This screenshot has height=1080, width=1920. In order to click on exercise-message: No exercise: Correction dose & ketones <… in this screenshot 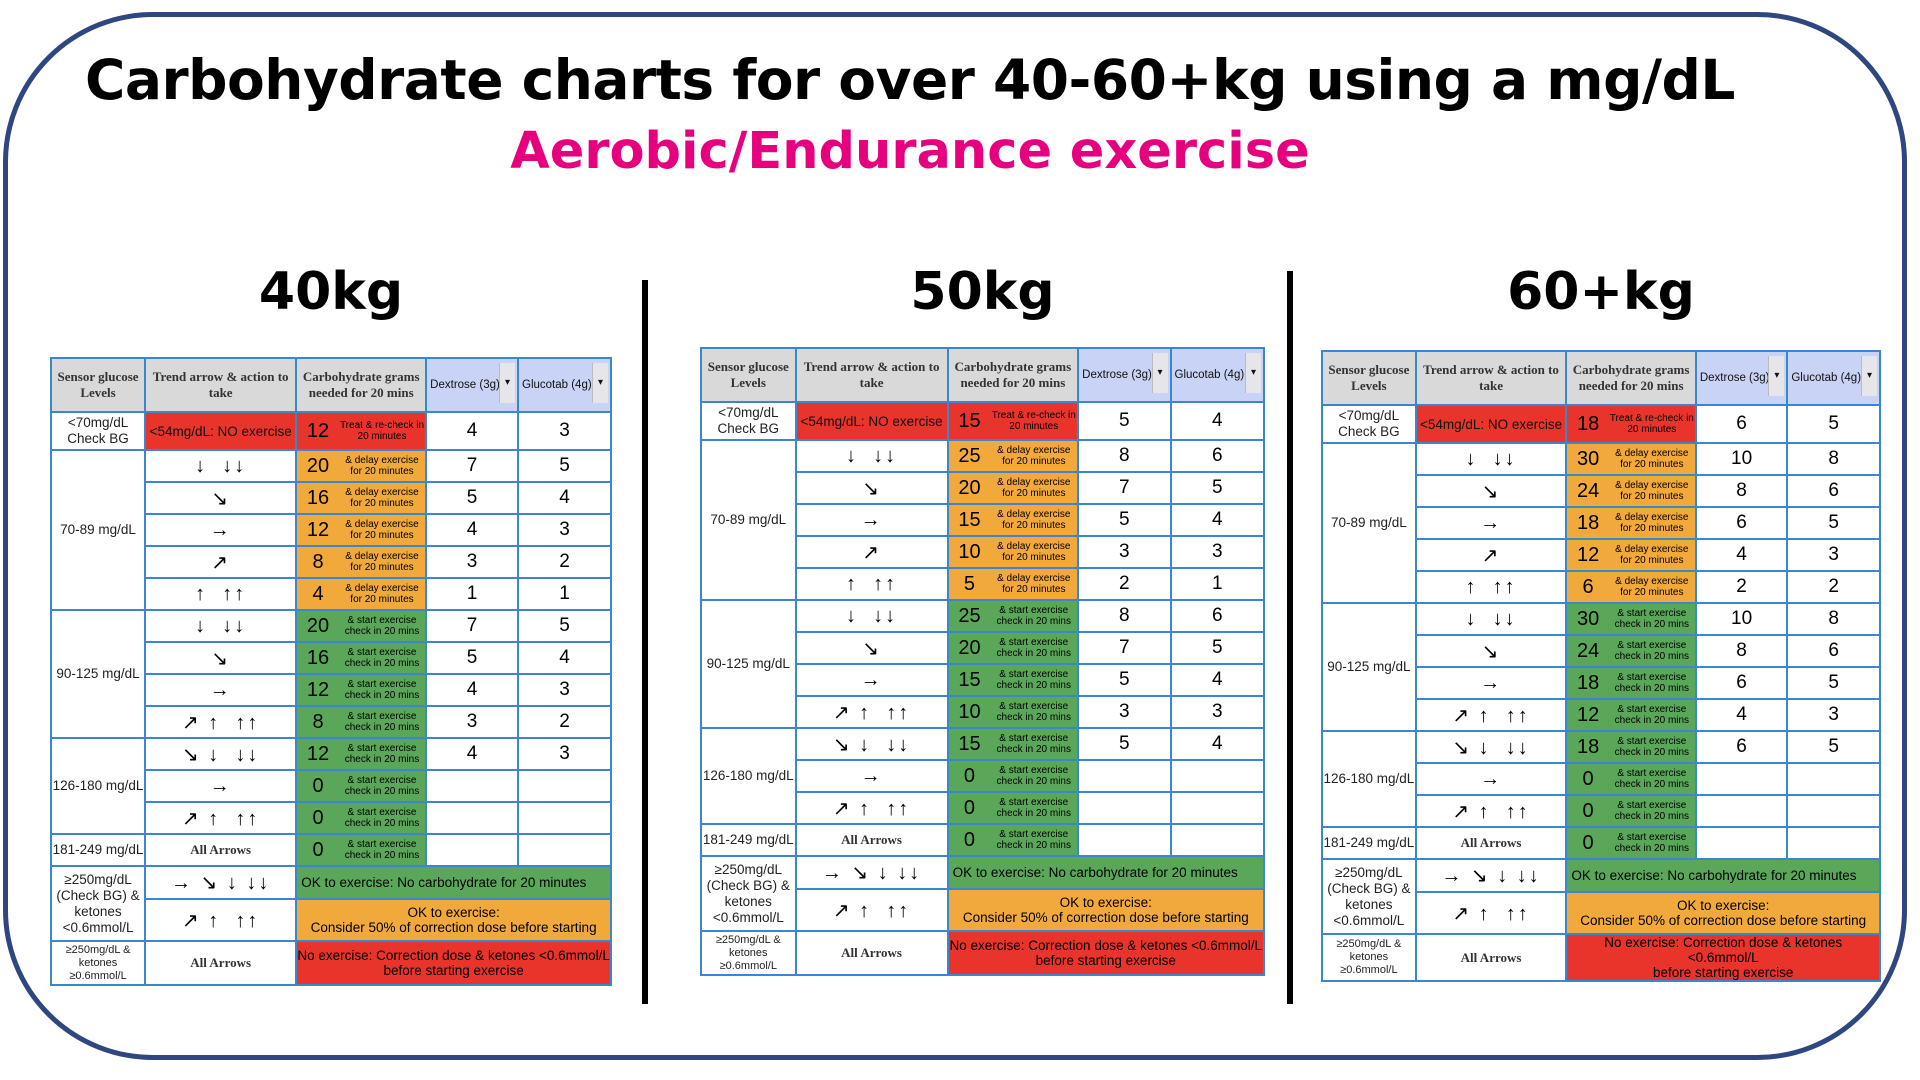, I will do `click(1723, 957)`.